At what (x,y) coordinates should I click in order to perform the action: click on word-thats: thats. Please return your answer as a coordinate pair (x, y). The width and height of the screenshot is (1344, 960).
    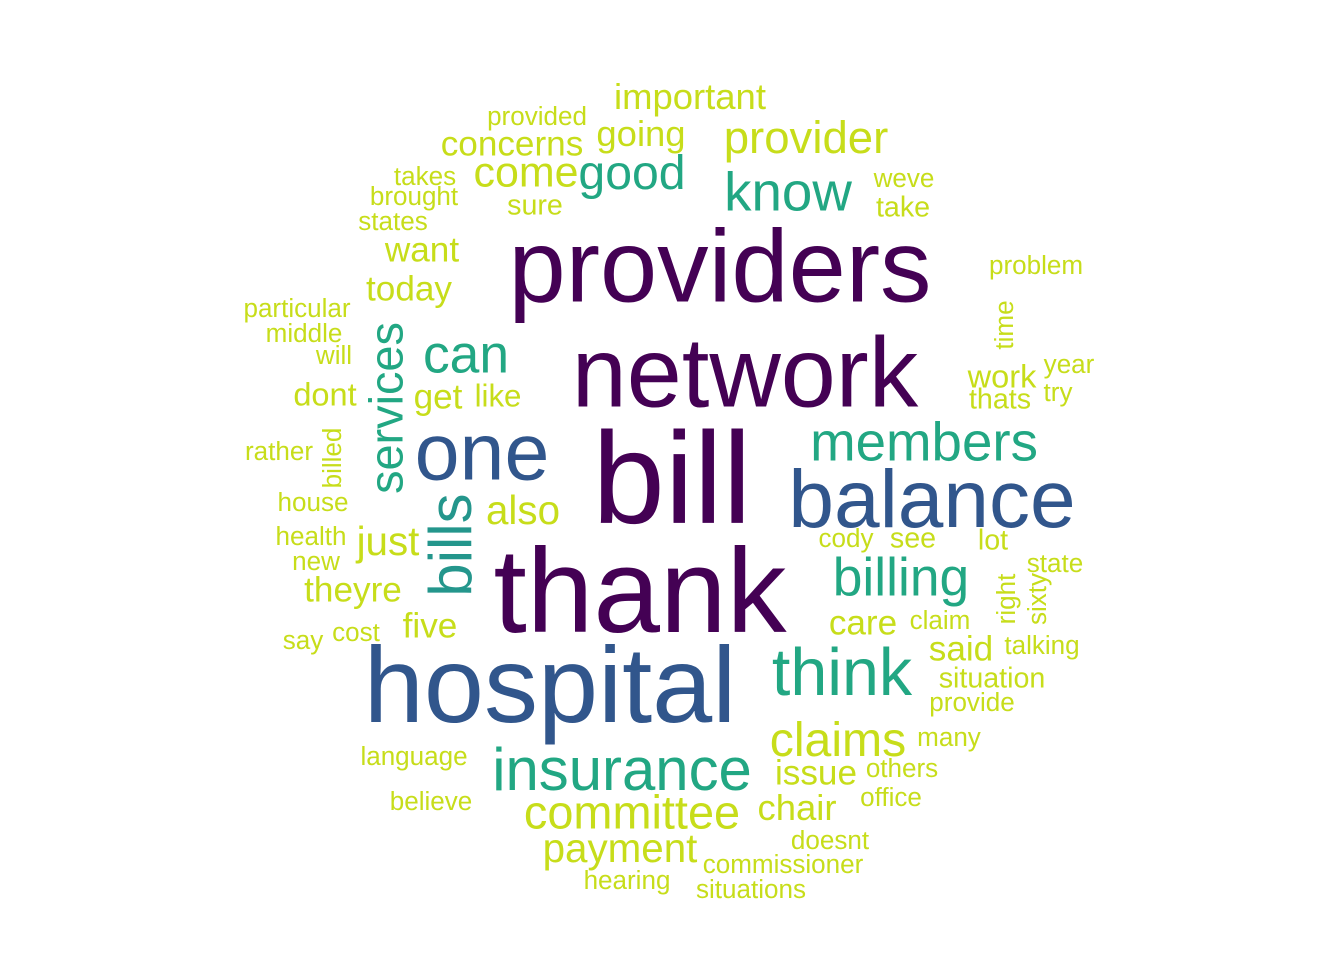
    Looking at the image, I should click on (1000, 399).